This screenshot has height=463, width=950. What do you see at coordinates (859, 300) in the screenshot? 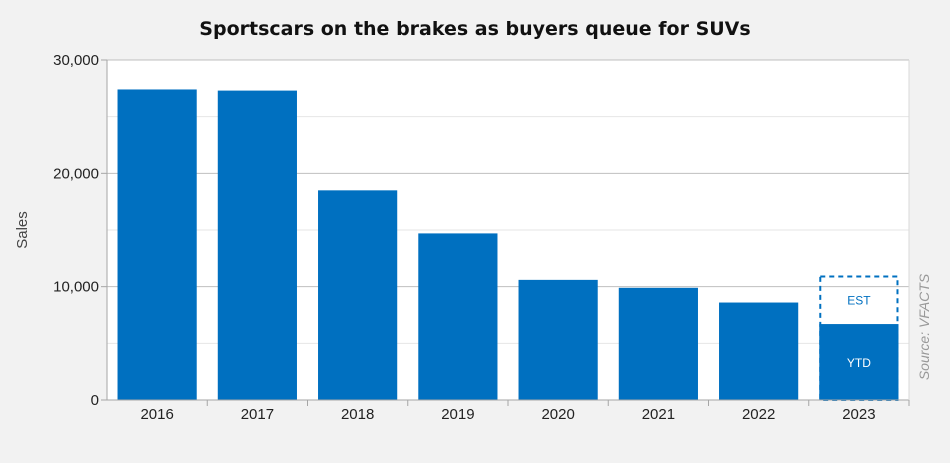
I see `estimate-label: EST` at bounding box center [859, 300].